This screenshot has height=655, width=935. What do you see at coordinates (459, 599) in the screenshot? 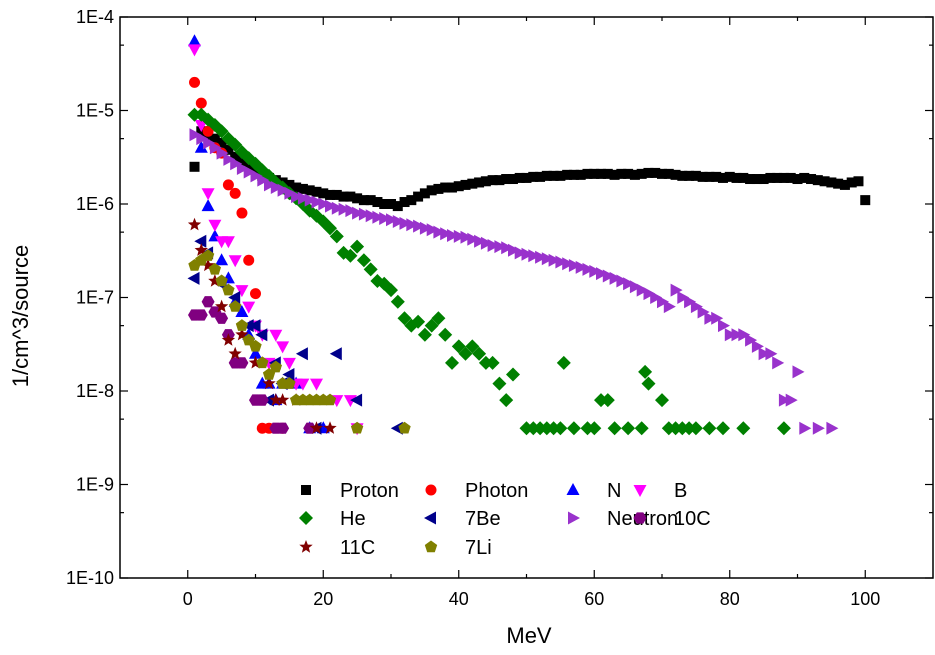
I see `x-tick-label: 40` at bounding box center [459, 599].